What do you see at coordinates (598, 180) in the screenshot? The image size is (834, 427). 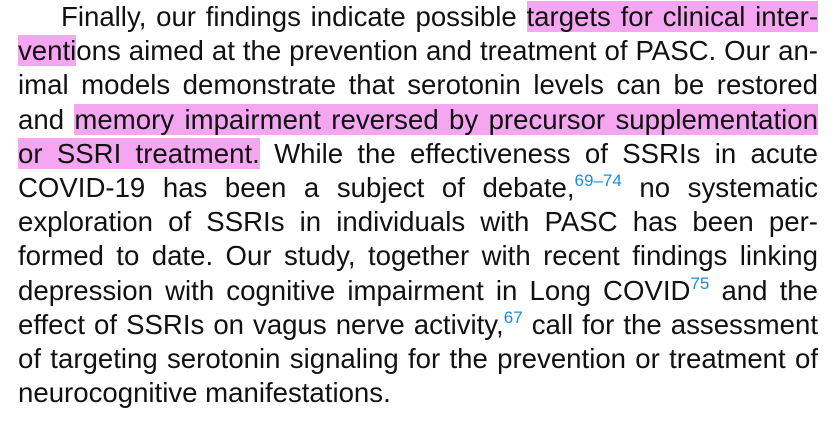 I see `citation-link: 69–74` at bounding box center [598, 180].